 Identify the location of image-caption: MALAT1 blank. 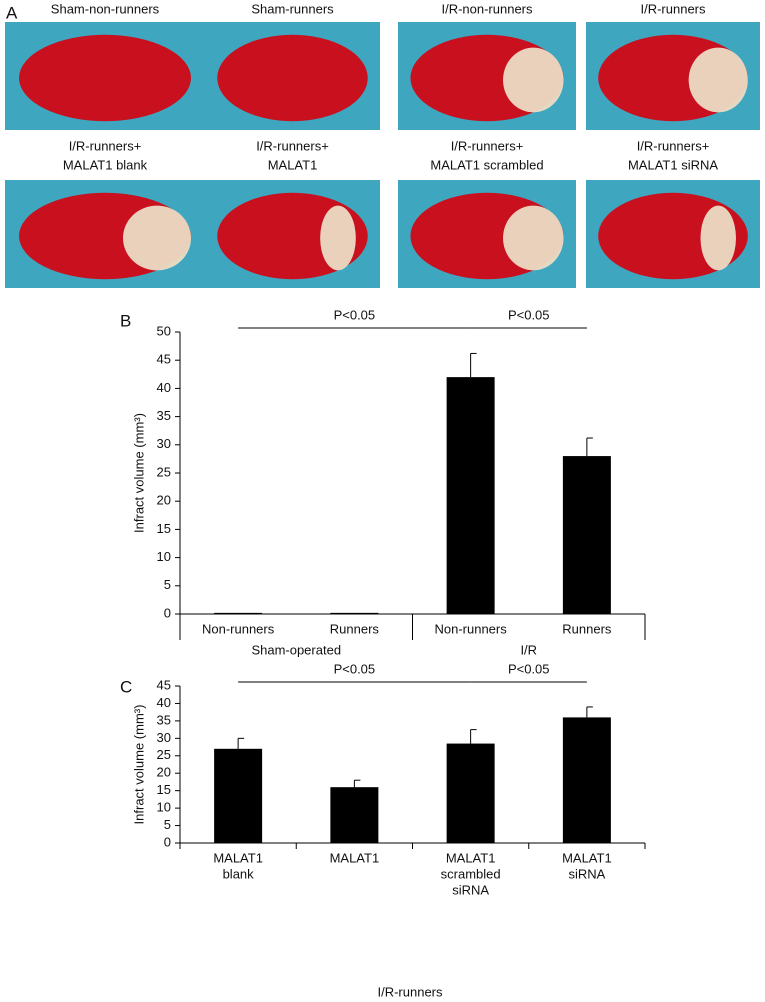
(105, 164).